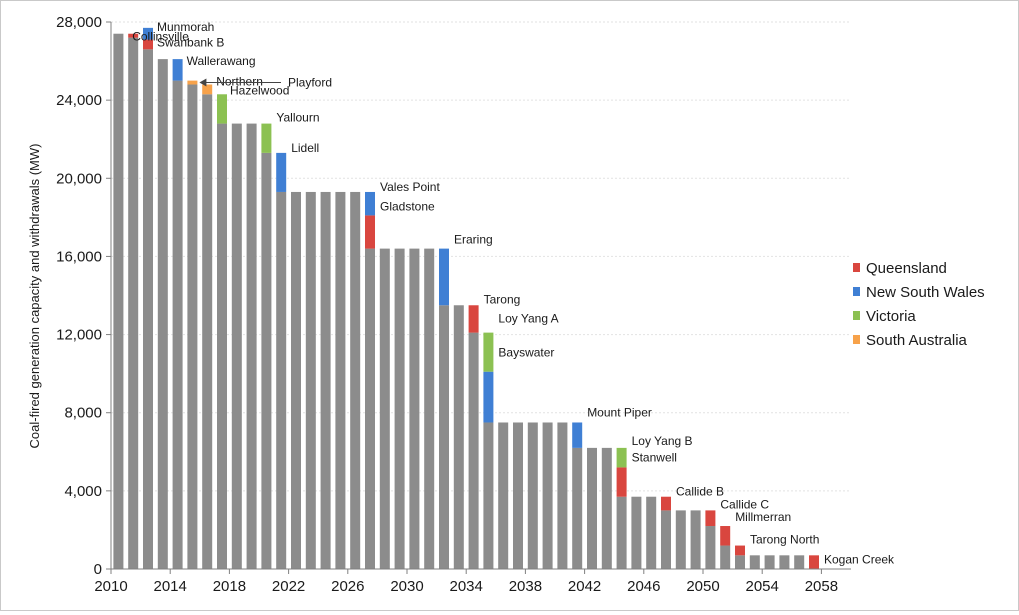 This screenshot has width=1019, height=615. Describe the element at coordinates (528, 319) in the screenshot. I see `station-label: Loy Yang A` at that location.